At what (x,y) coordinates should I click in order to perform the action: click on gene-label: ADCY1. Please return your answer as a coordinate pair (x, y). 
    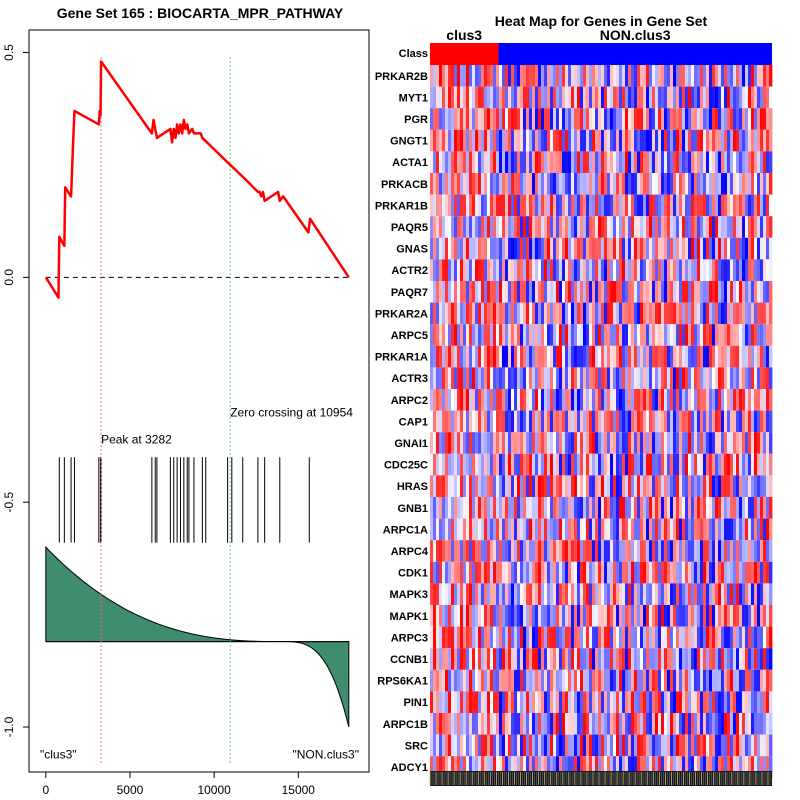
    Looking at the image, I should click on (409, 768).